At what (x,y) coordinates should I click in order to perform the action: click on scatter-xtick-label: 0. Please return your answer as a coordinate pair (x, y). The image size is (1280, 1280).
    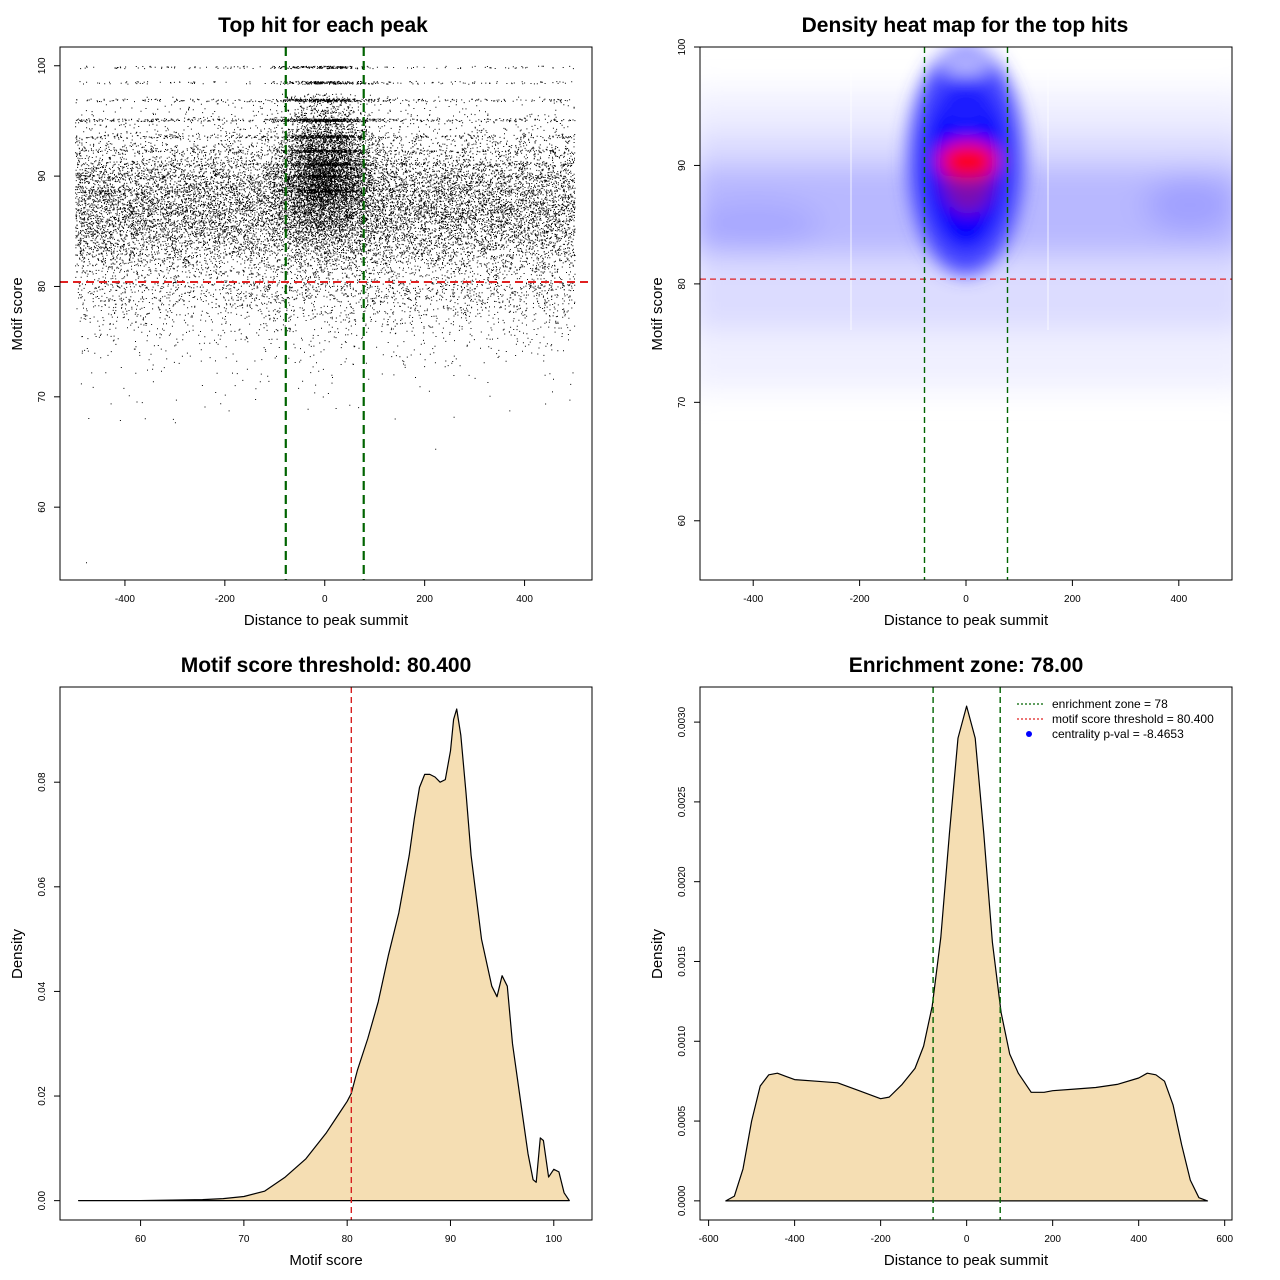
    Looking at the image, I should click on (325, 599).